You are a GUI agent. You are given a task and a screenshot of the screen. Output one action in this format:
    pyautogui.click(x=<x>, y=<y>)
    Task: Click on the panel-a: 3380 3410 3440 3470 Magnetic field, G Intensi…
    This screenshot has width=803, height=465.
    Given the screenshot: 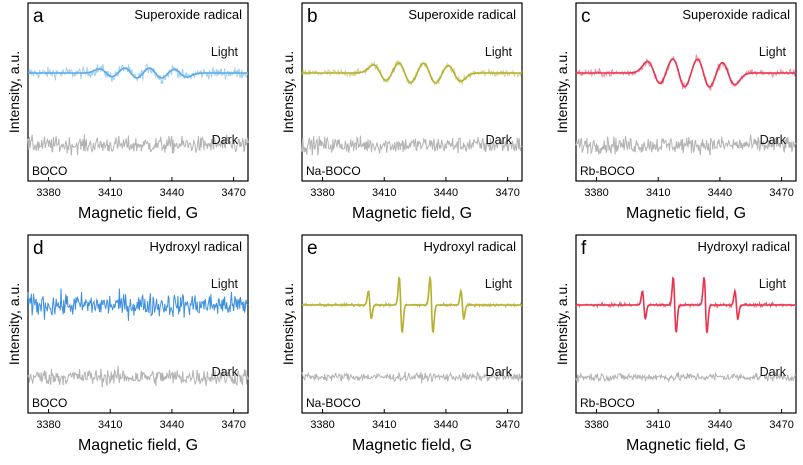 What is the action you would take?
    pyautogui.click(x=127, y=112)
    